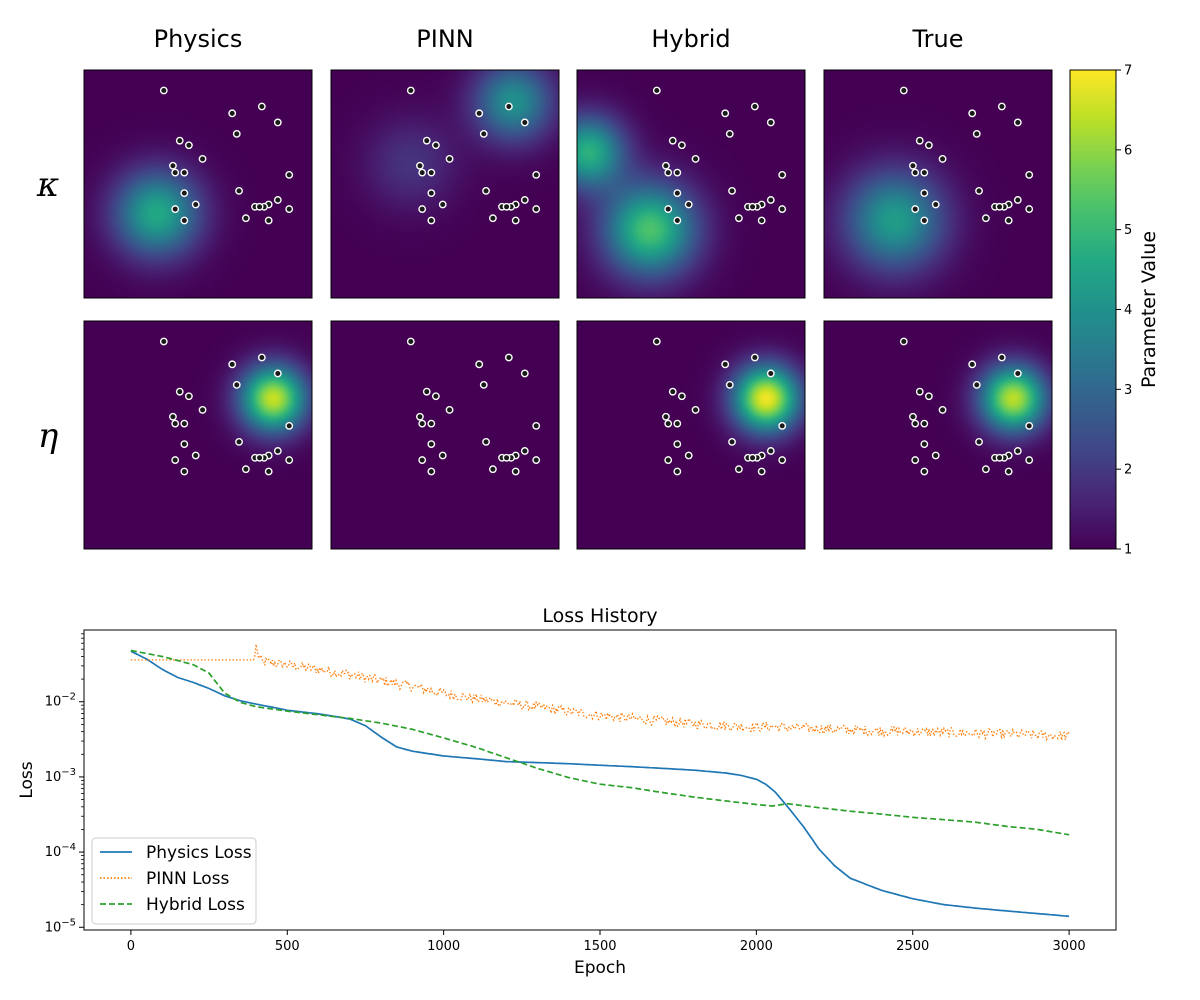  I want to click on colorbar-tick-label: 3, so click(1128, 390).